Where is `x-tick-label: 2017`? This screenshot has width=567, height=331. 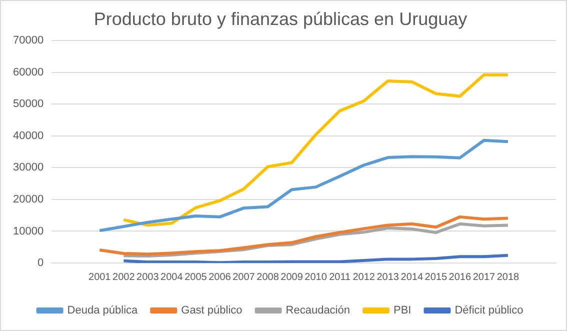
x-tick-label: 2017 is located at coordinates (484, 277).